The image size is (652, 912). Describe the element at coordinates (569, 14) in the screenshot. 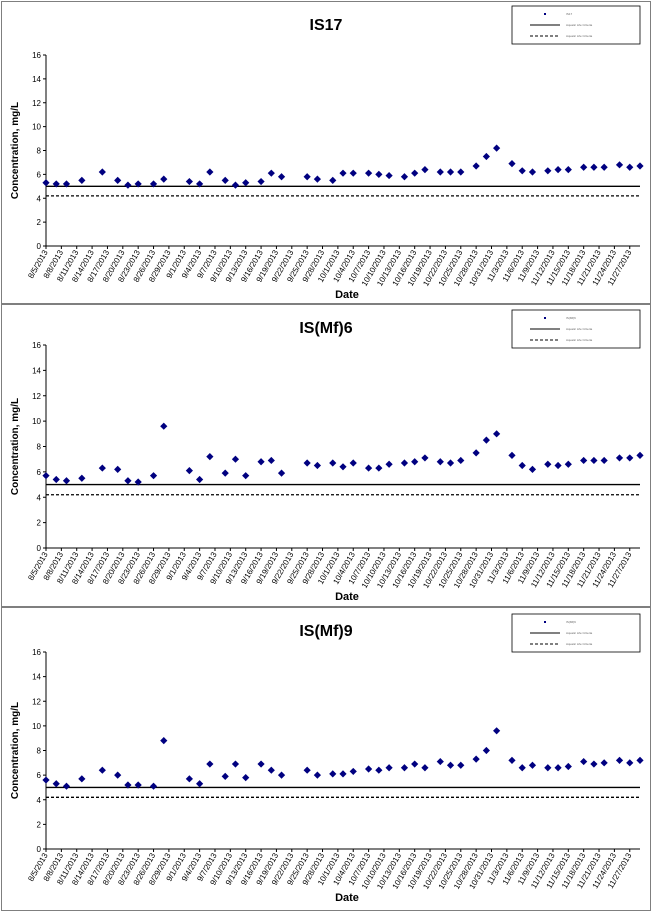

I see `legend-label: IS17` at that location.